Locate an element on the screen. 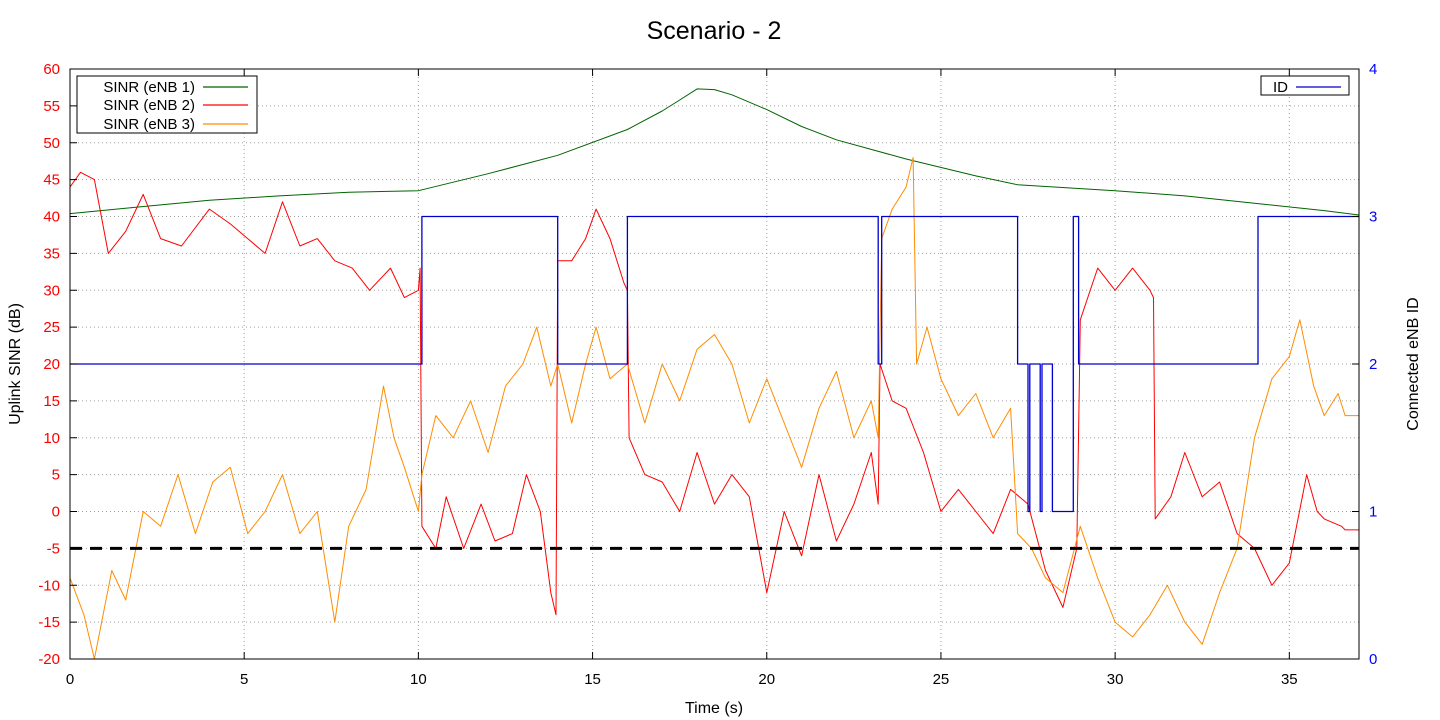 The image size is (1440, 720). x-tick-label: 0 is located at coordinates (70, 679).